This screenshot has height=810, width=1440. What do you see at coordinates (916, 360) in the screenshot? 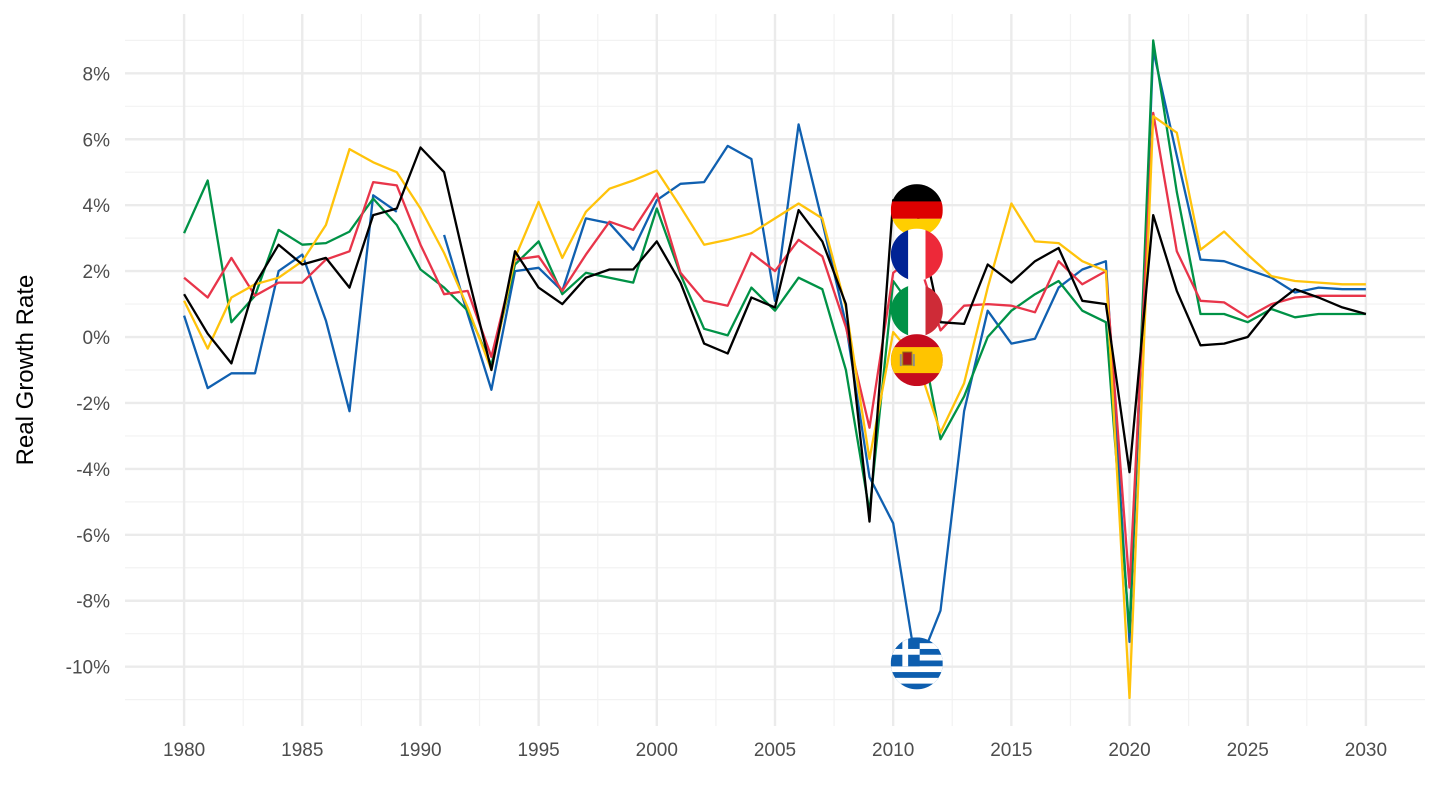
I see `spain-flag-icon` at bounding box center [916, 360].